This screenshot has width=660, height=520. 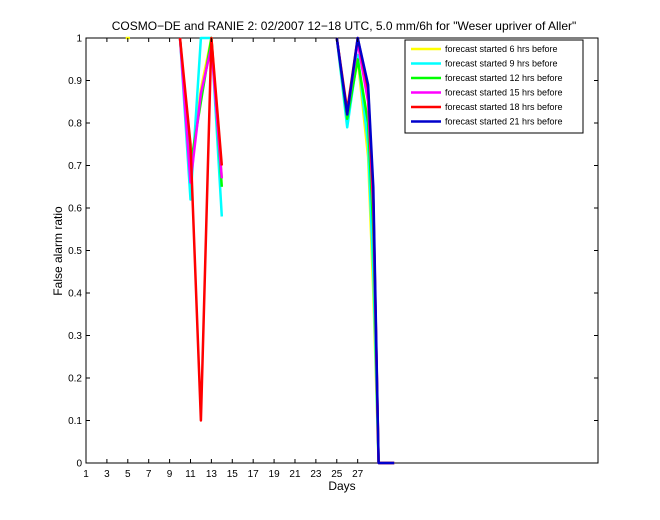 I want to click on y-tick-label: 0.4, so click(x=75, y=294).